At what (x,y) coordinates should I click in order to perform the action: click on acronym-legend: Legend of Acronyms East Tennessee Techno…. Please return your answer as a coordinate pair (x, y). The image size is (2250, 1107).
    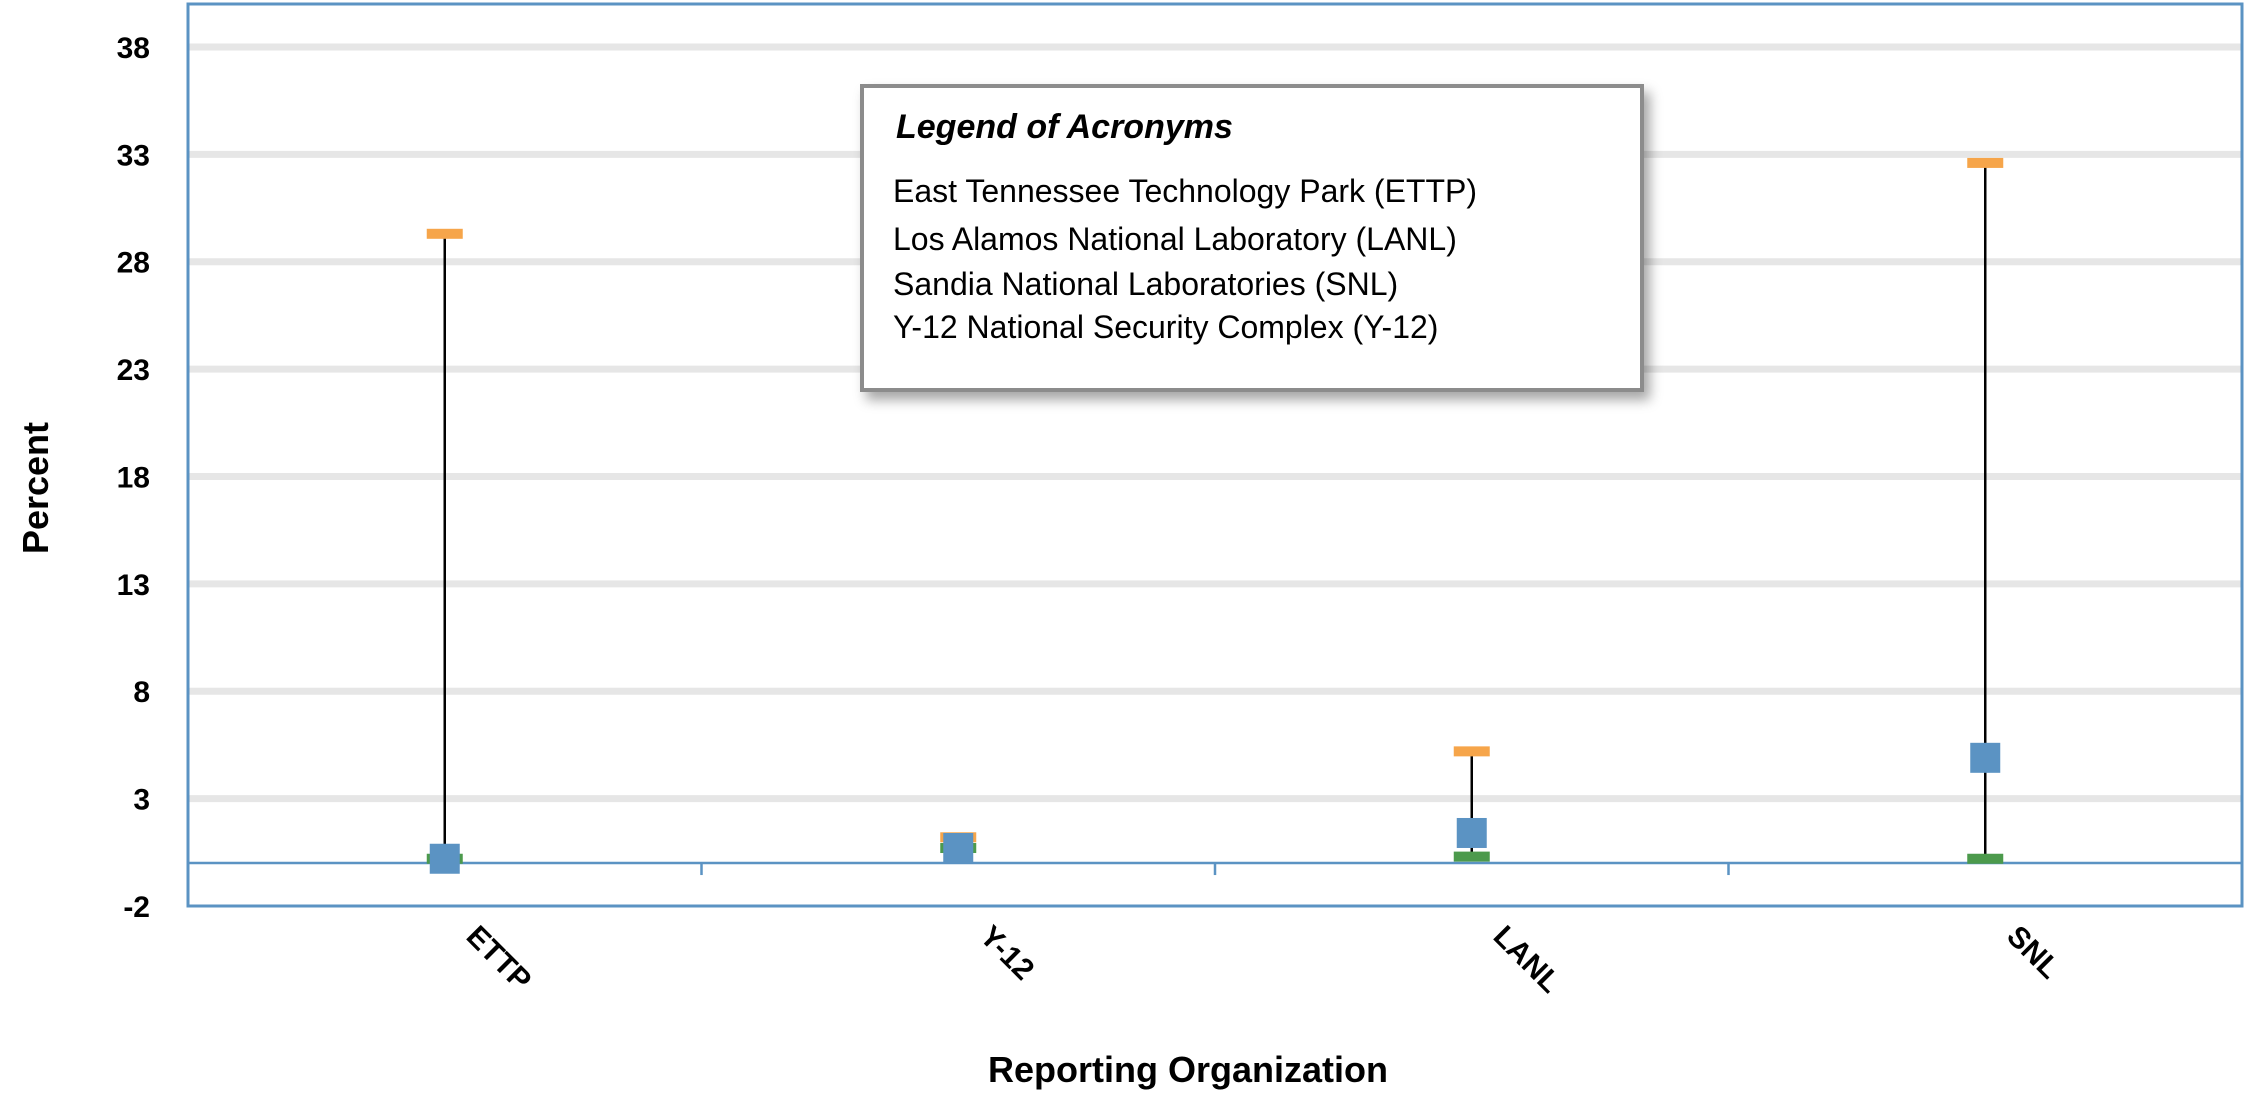
    Looking at the image, I should click on (1252, 238).